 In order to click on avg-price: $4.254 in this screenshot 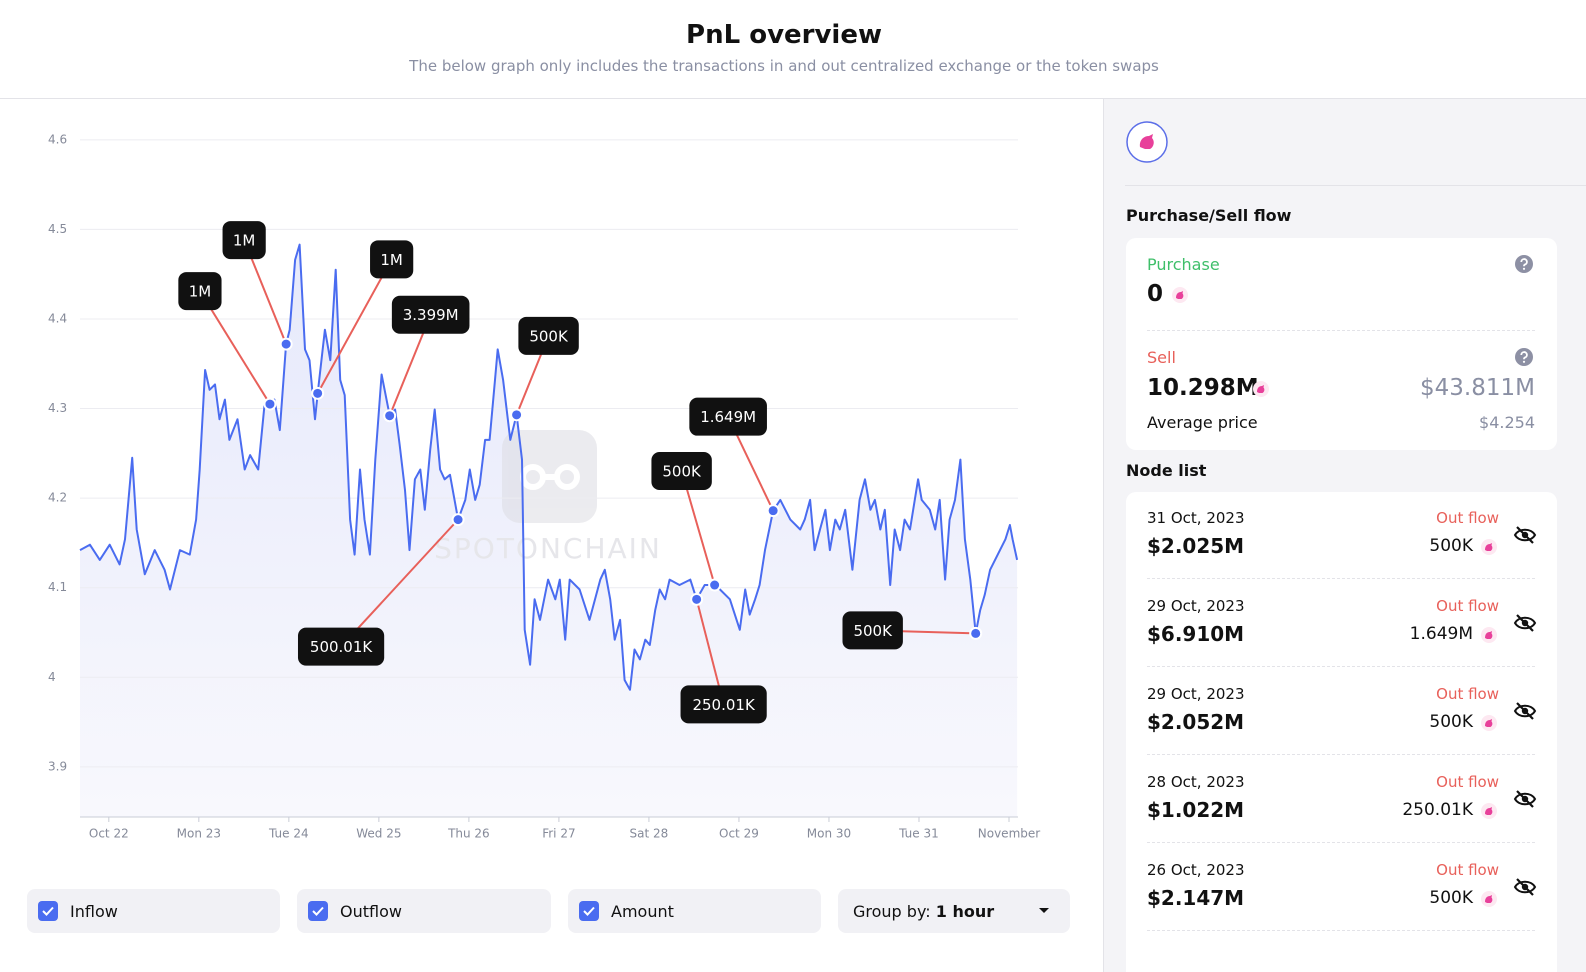, I will do `click(1507, 422)`.